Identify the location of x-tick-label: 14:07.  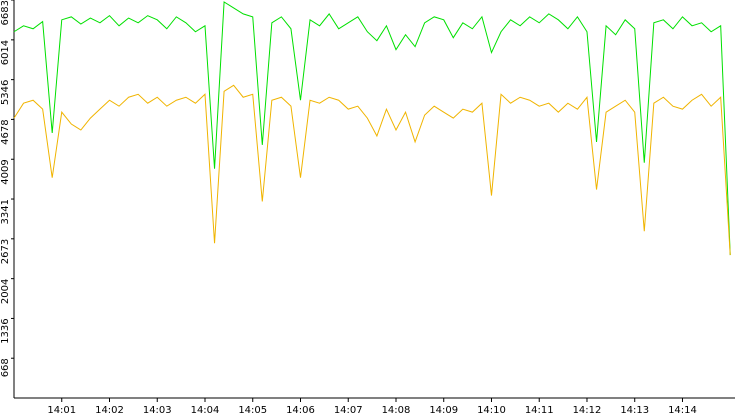
(348, 410).